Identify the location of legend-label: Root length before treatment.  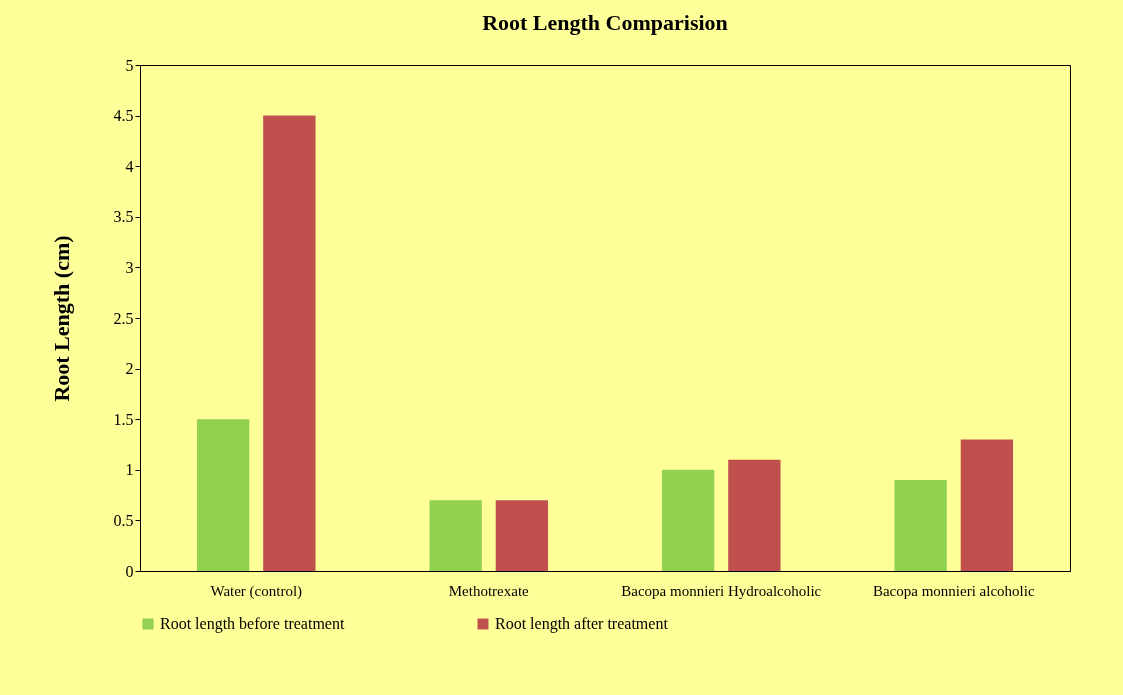
(252, 624).